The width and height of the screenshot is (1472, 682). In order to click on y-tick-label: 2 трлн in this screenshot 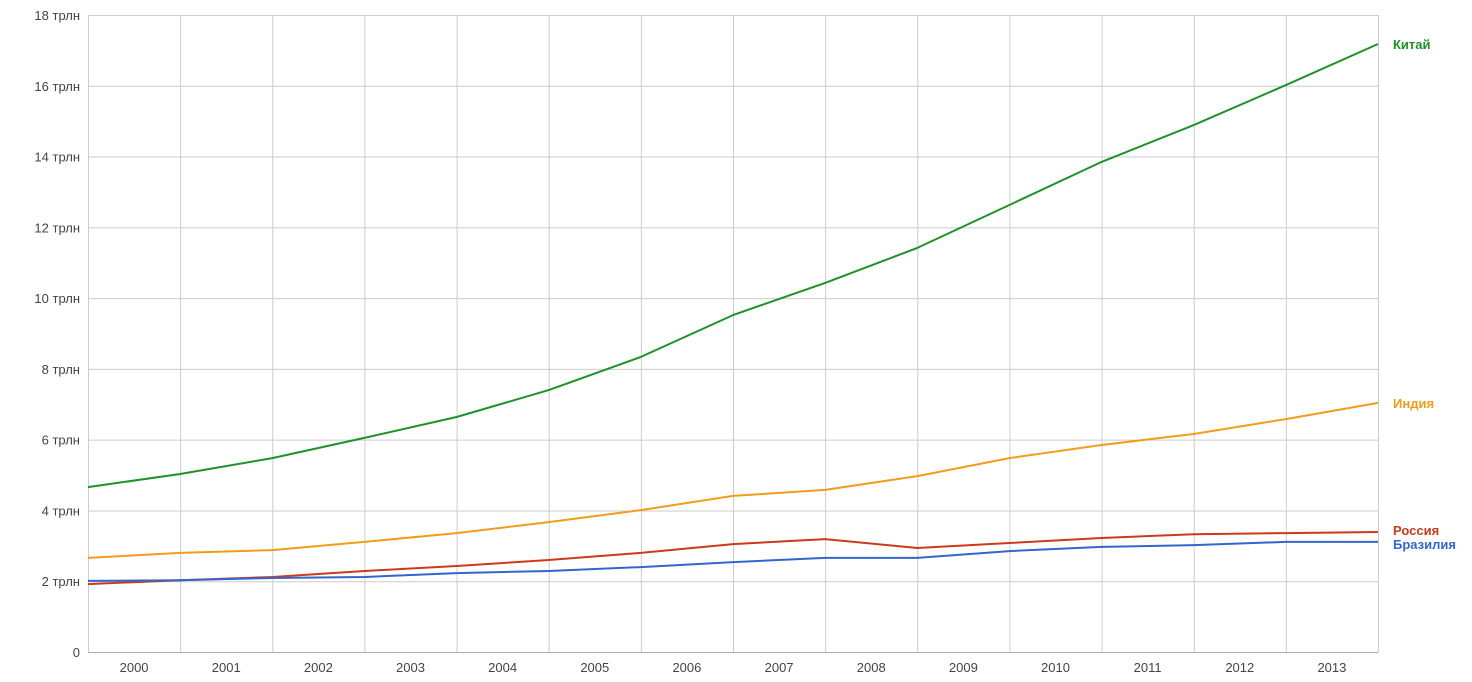, I will do `click(61, 581)`.